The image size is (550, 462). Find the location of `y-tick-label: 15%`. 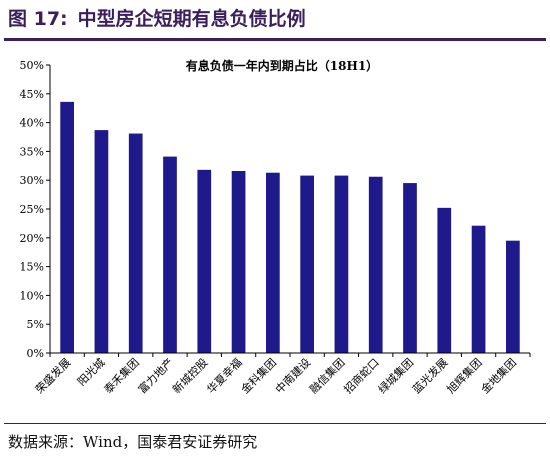

y-tick-label: 15% is located at coordinates (32, 267).